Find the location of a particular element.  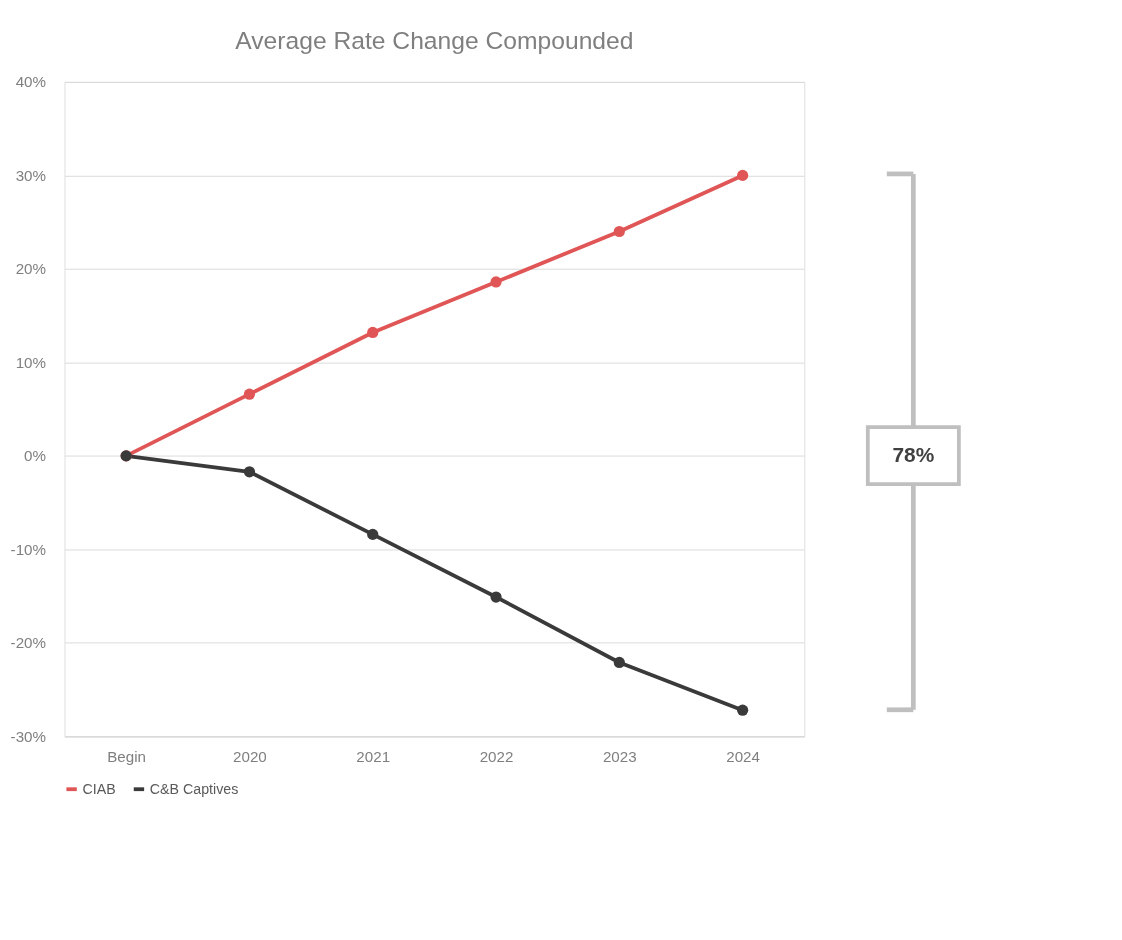

x-tick-label: 2021 is located at coordinates (373, 757).